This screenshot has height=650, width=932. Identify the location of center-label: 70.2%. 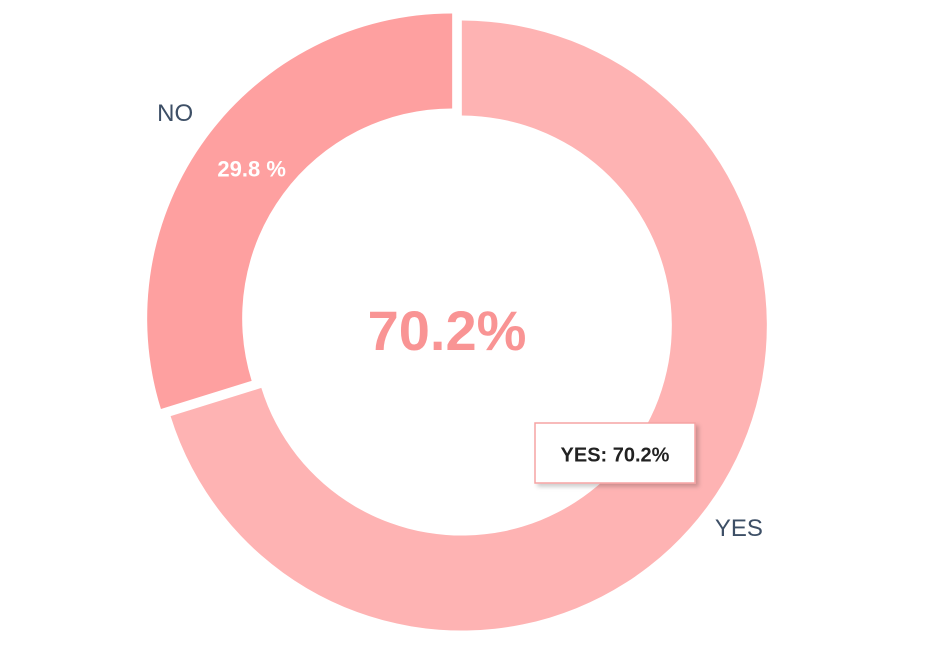
(447, 330).